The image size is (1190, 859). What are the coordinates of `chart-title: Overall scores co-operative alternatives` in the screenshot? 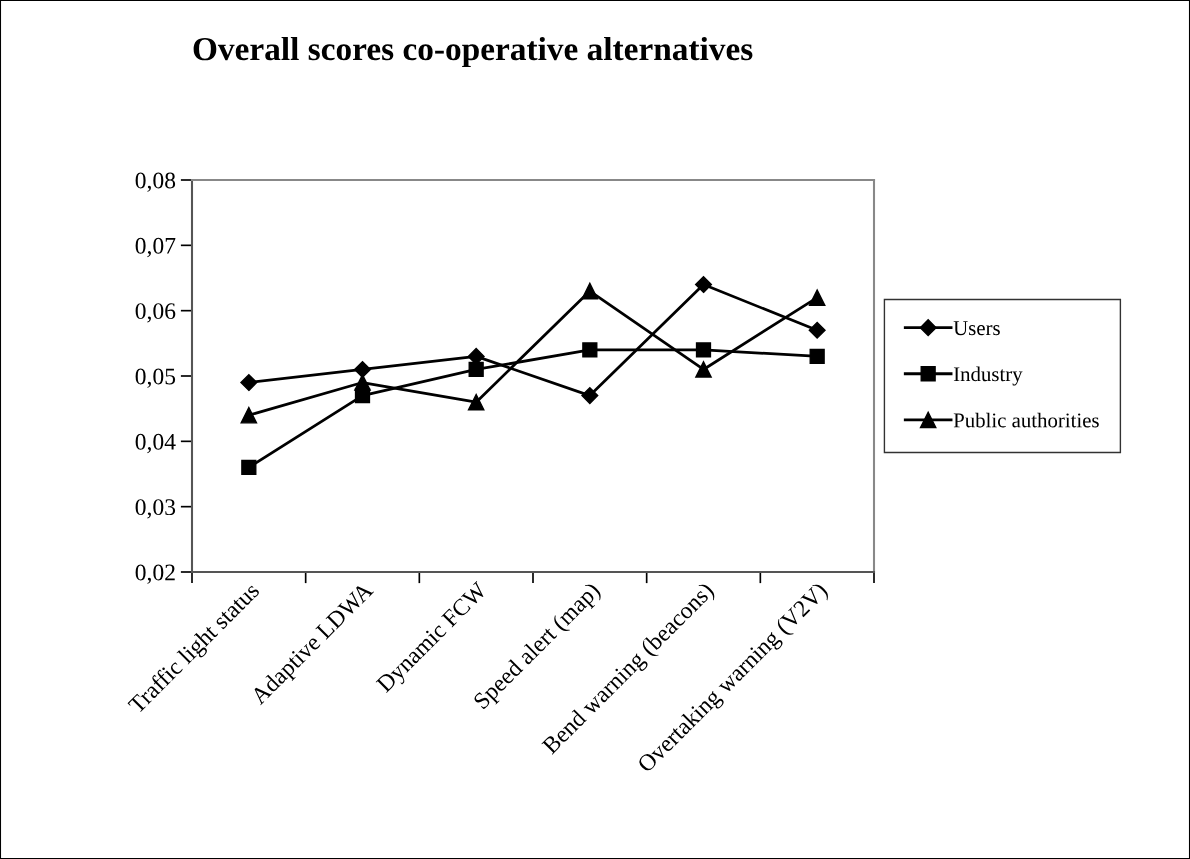 It's located at (473, 52).